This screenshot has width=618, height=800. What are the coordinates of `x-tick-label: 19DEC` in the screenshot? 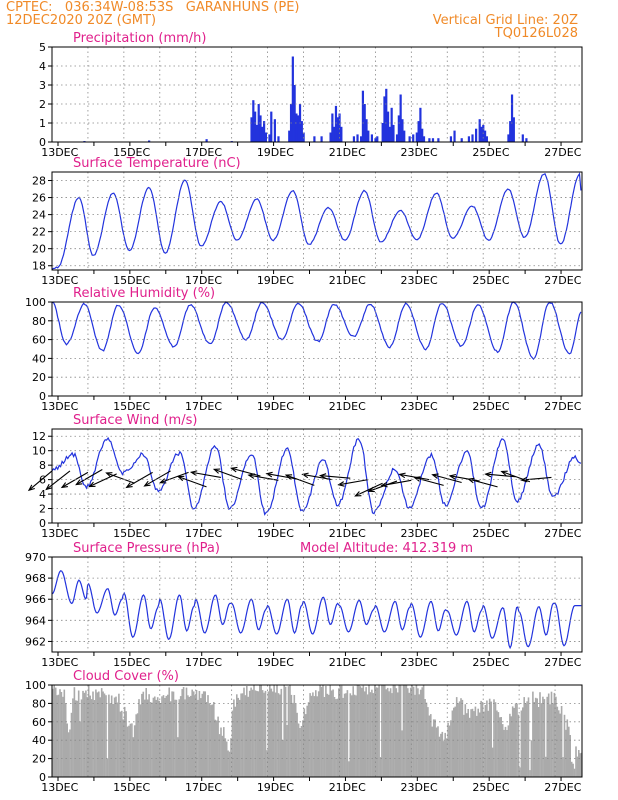 It's located at (275, 787).